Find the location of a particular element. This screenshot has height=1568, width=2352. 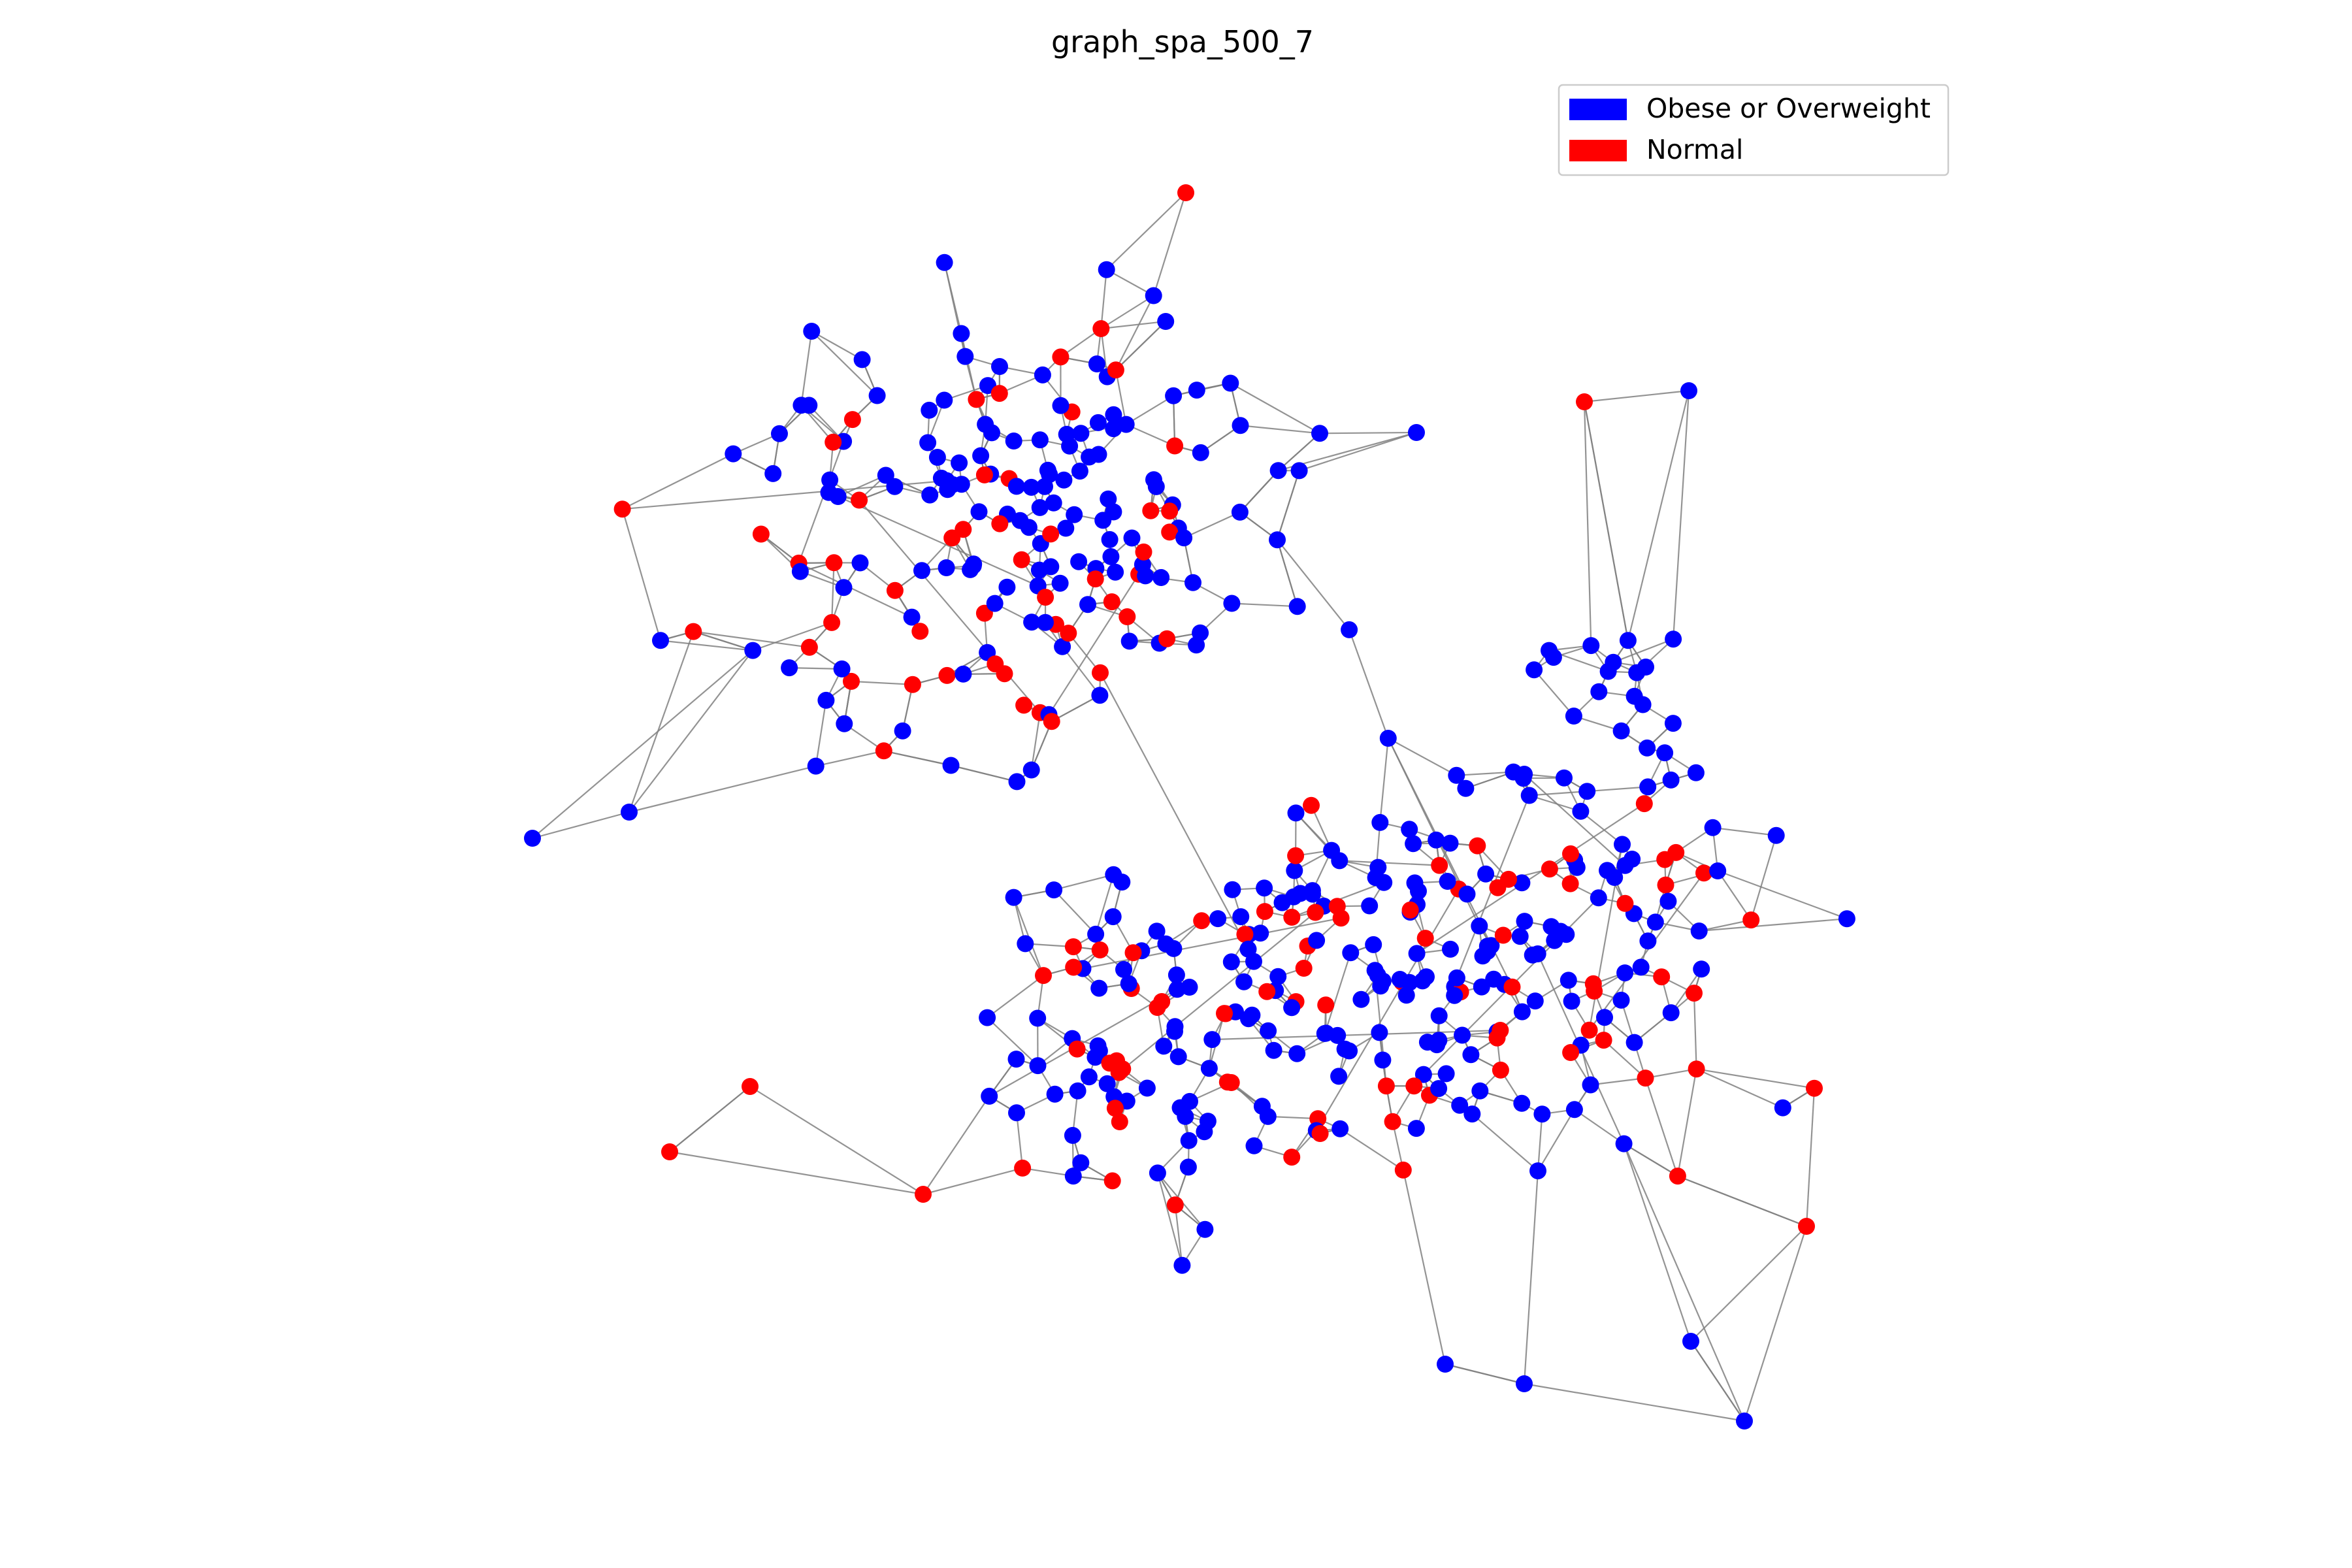

legend-swatch-normal is located at coordinates (1598, 150).